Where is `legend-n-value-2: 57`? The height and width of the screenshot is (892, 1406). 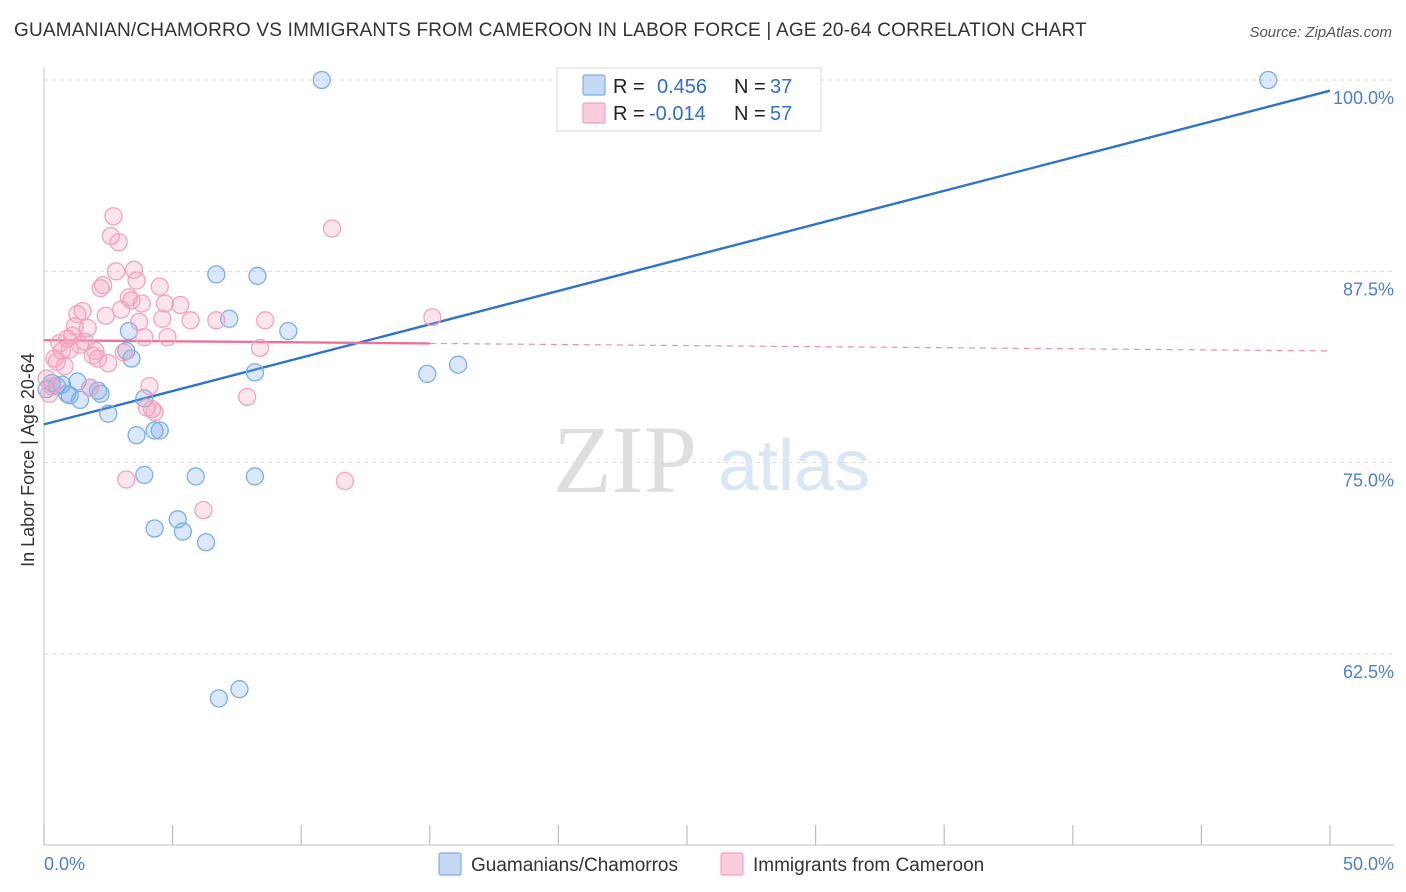 legend-n-value-2: 57 is located at coordinates (781, 114).